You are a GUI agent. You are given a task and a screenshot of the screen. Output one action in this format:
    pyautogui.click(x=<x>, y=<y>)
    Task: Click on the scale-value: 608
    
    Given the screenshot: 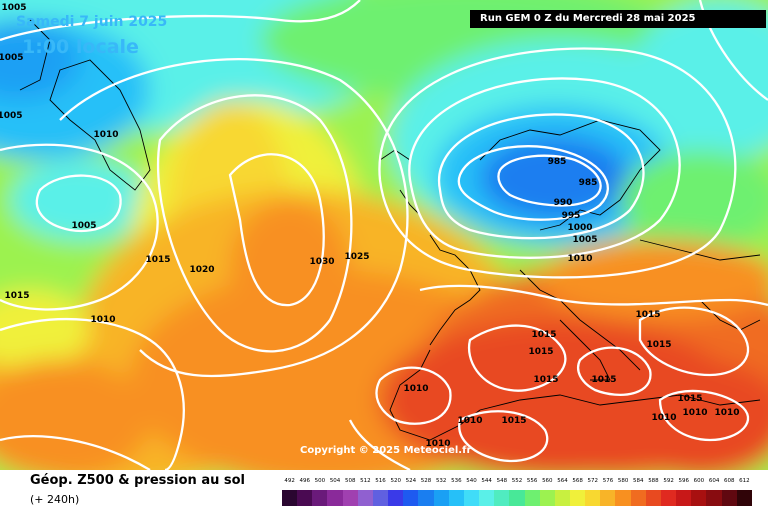 What is the action you would take?
    pyautogui.click(x=729, y=481)
    